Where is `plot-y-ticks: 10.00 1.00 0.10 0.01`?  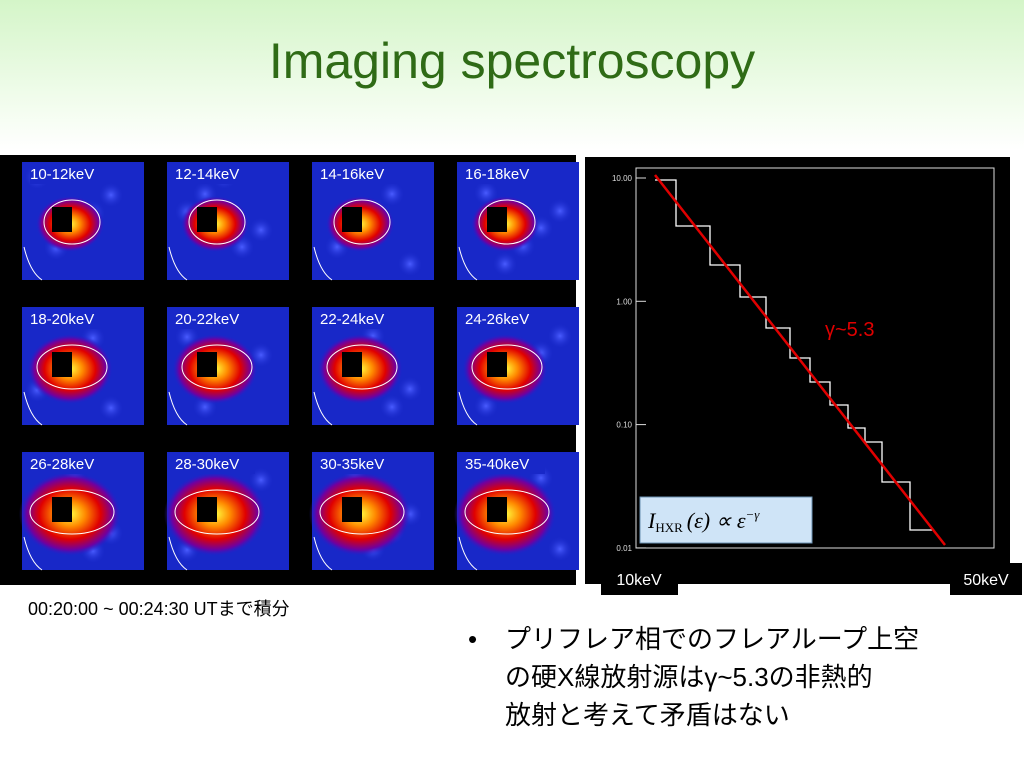
plot-y-ticks: 10.00 1.00 0.10 0.01 is located at coordinates (629, 363).